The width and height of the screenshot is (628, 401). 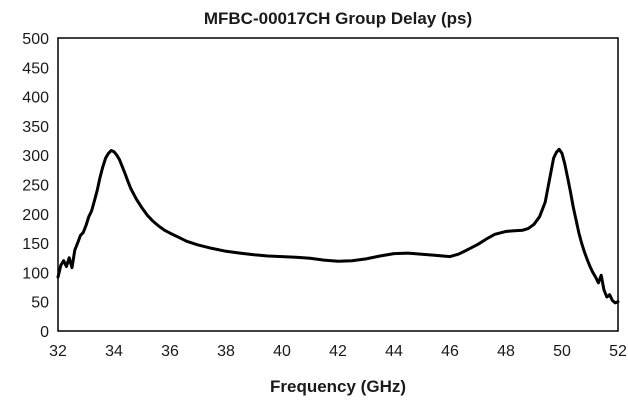 I want to click on x-tick-label: 46, so click(x=450, y=351).